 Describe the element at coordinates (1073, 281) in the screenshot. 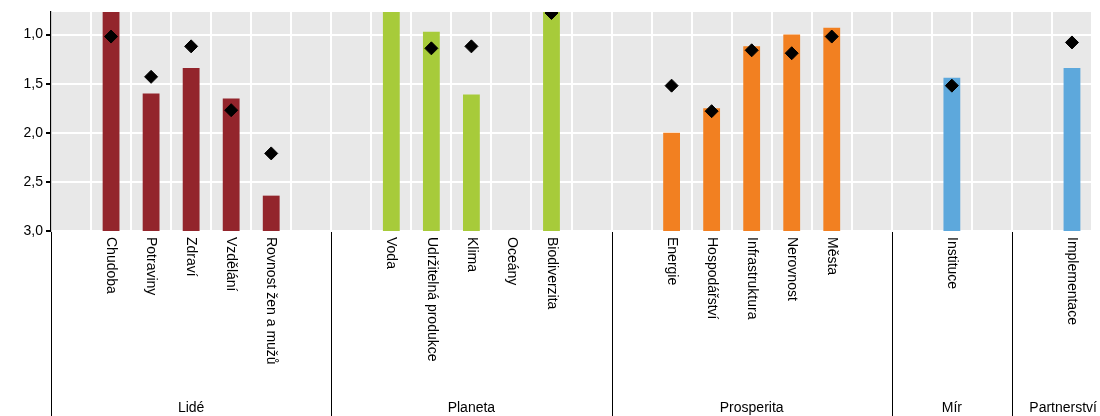

I see `x-tick-label: Implementace` at that location.